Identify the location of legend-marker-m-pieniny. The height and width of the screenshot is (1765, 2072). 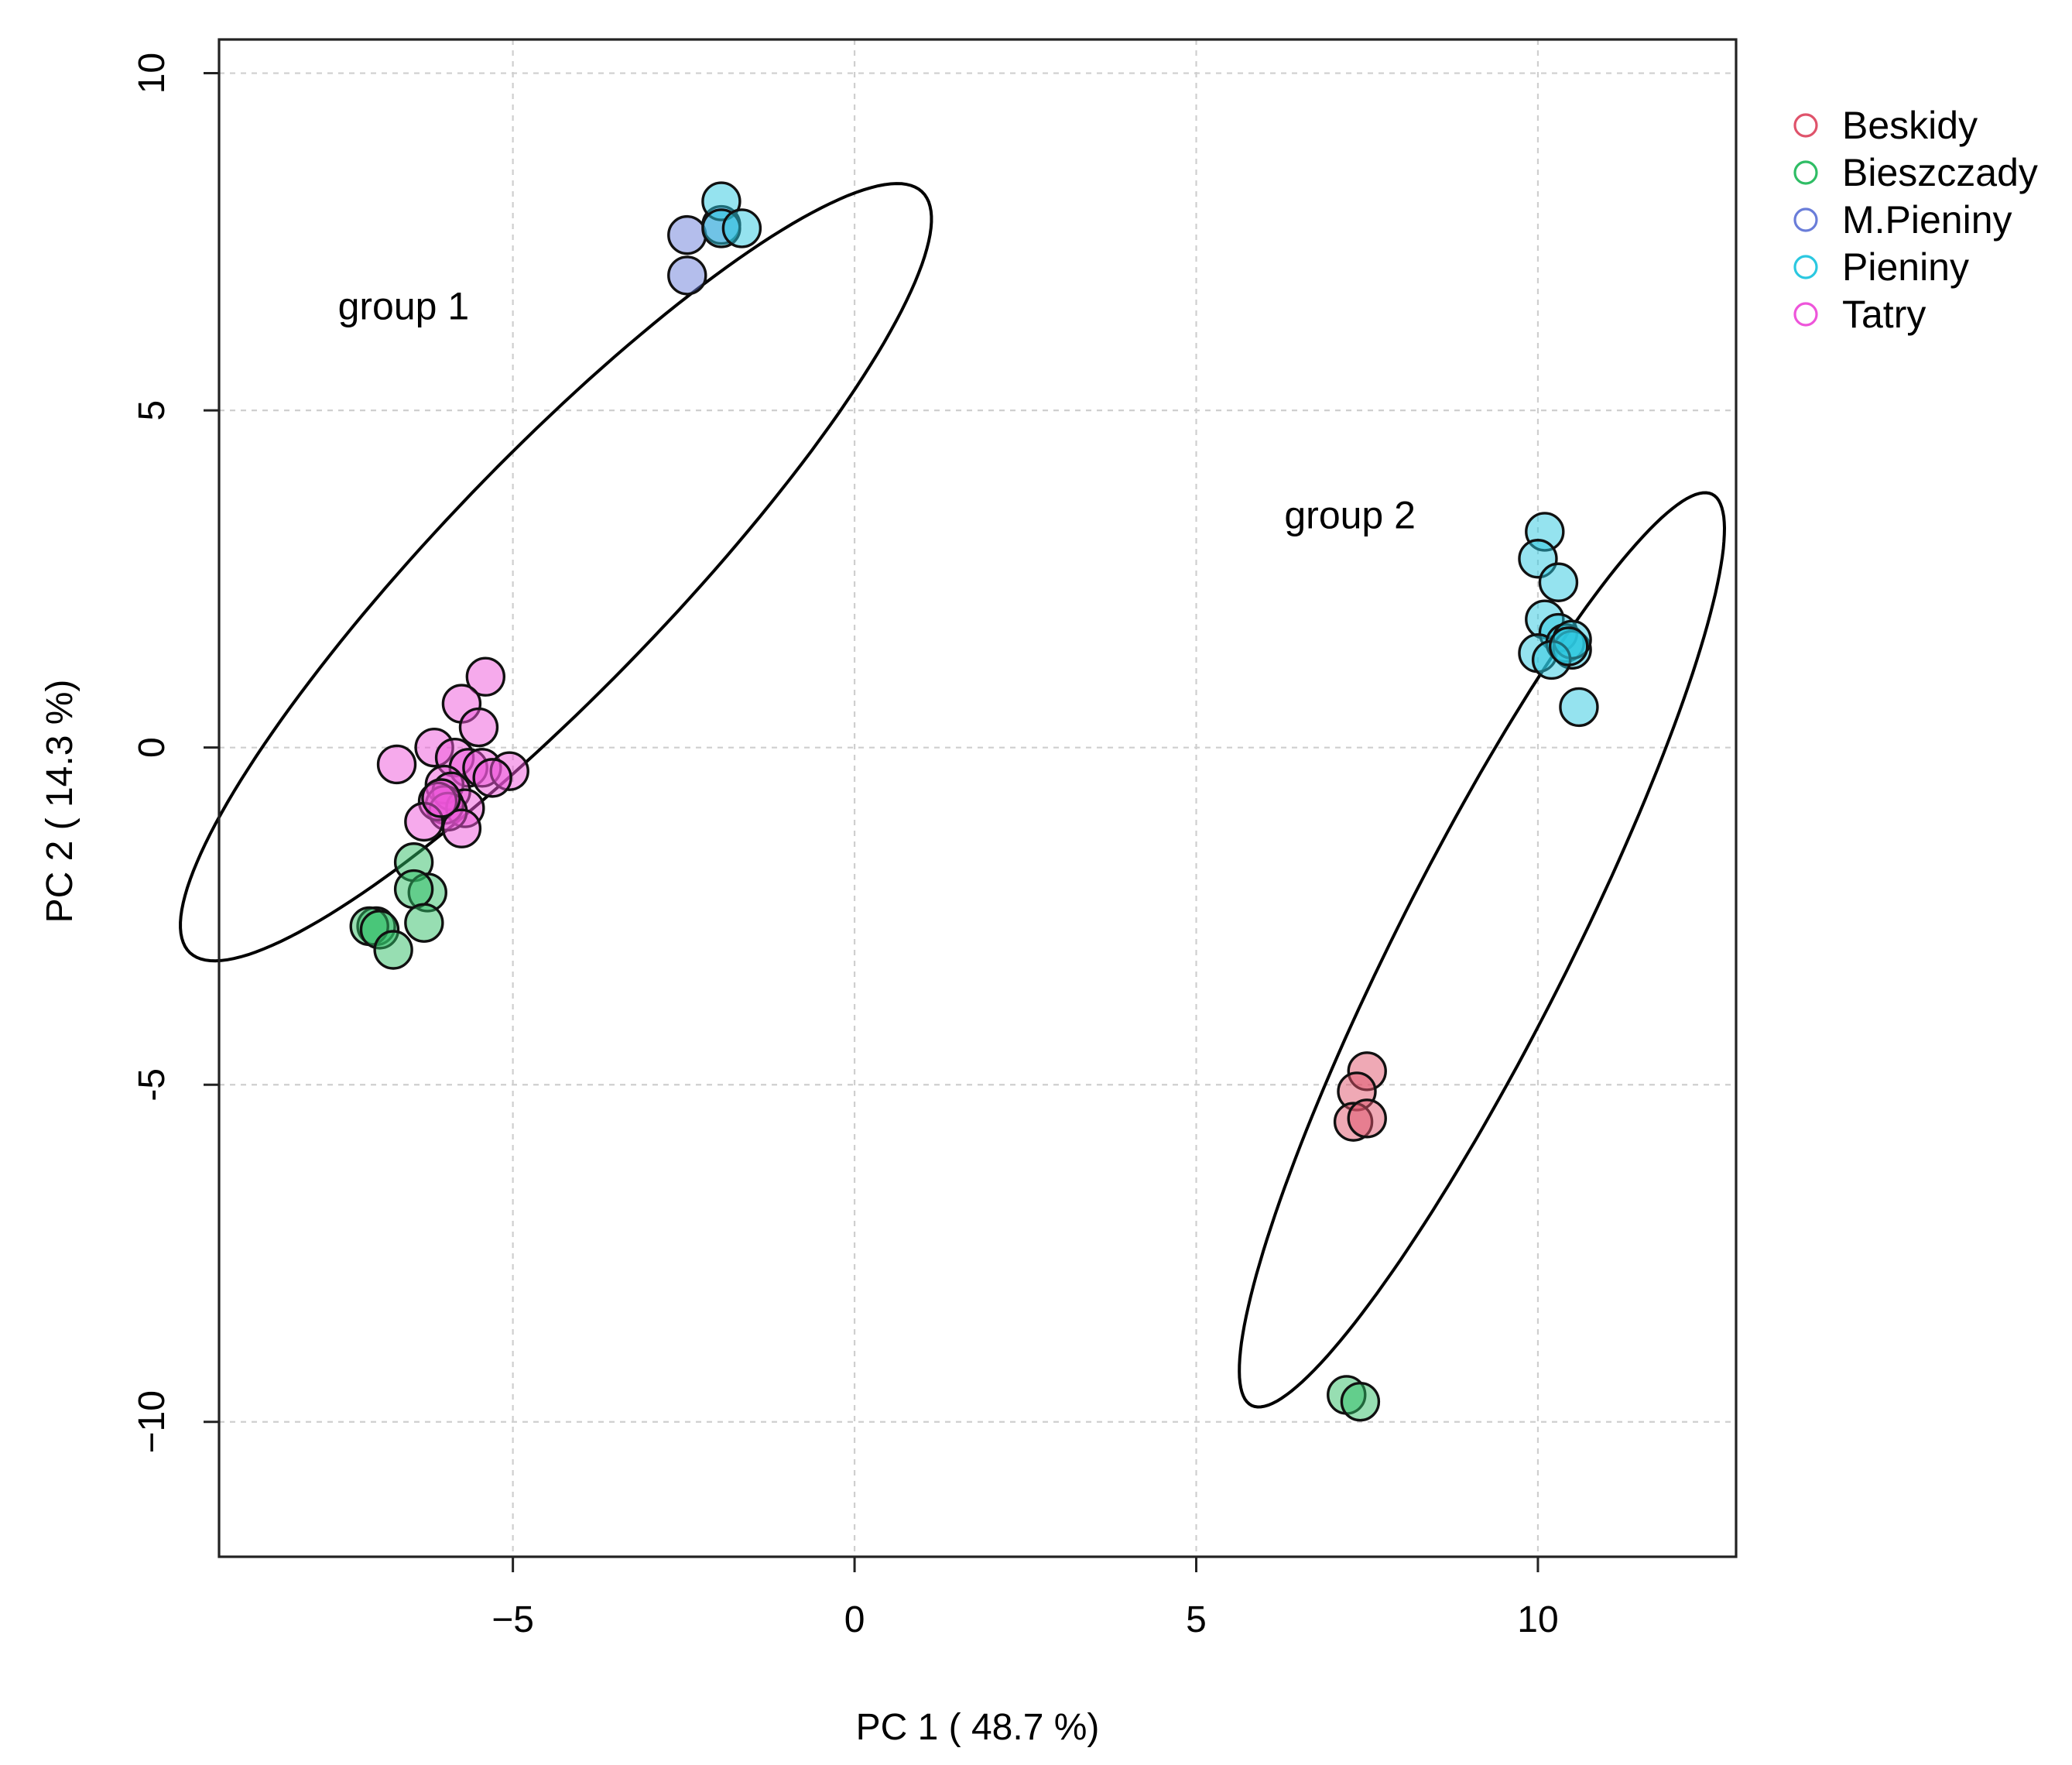
(1805, 219).